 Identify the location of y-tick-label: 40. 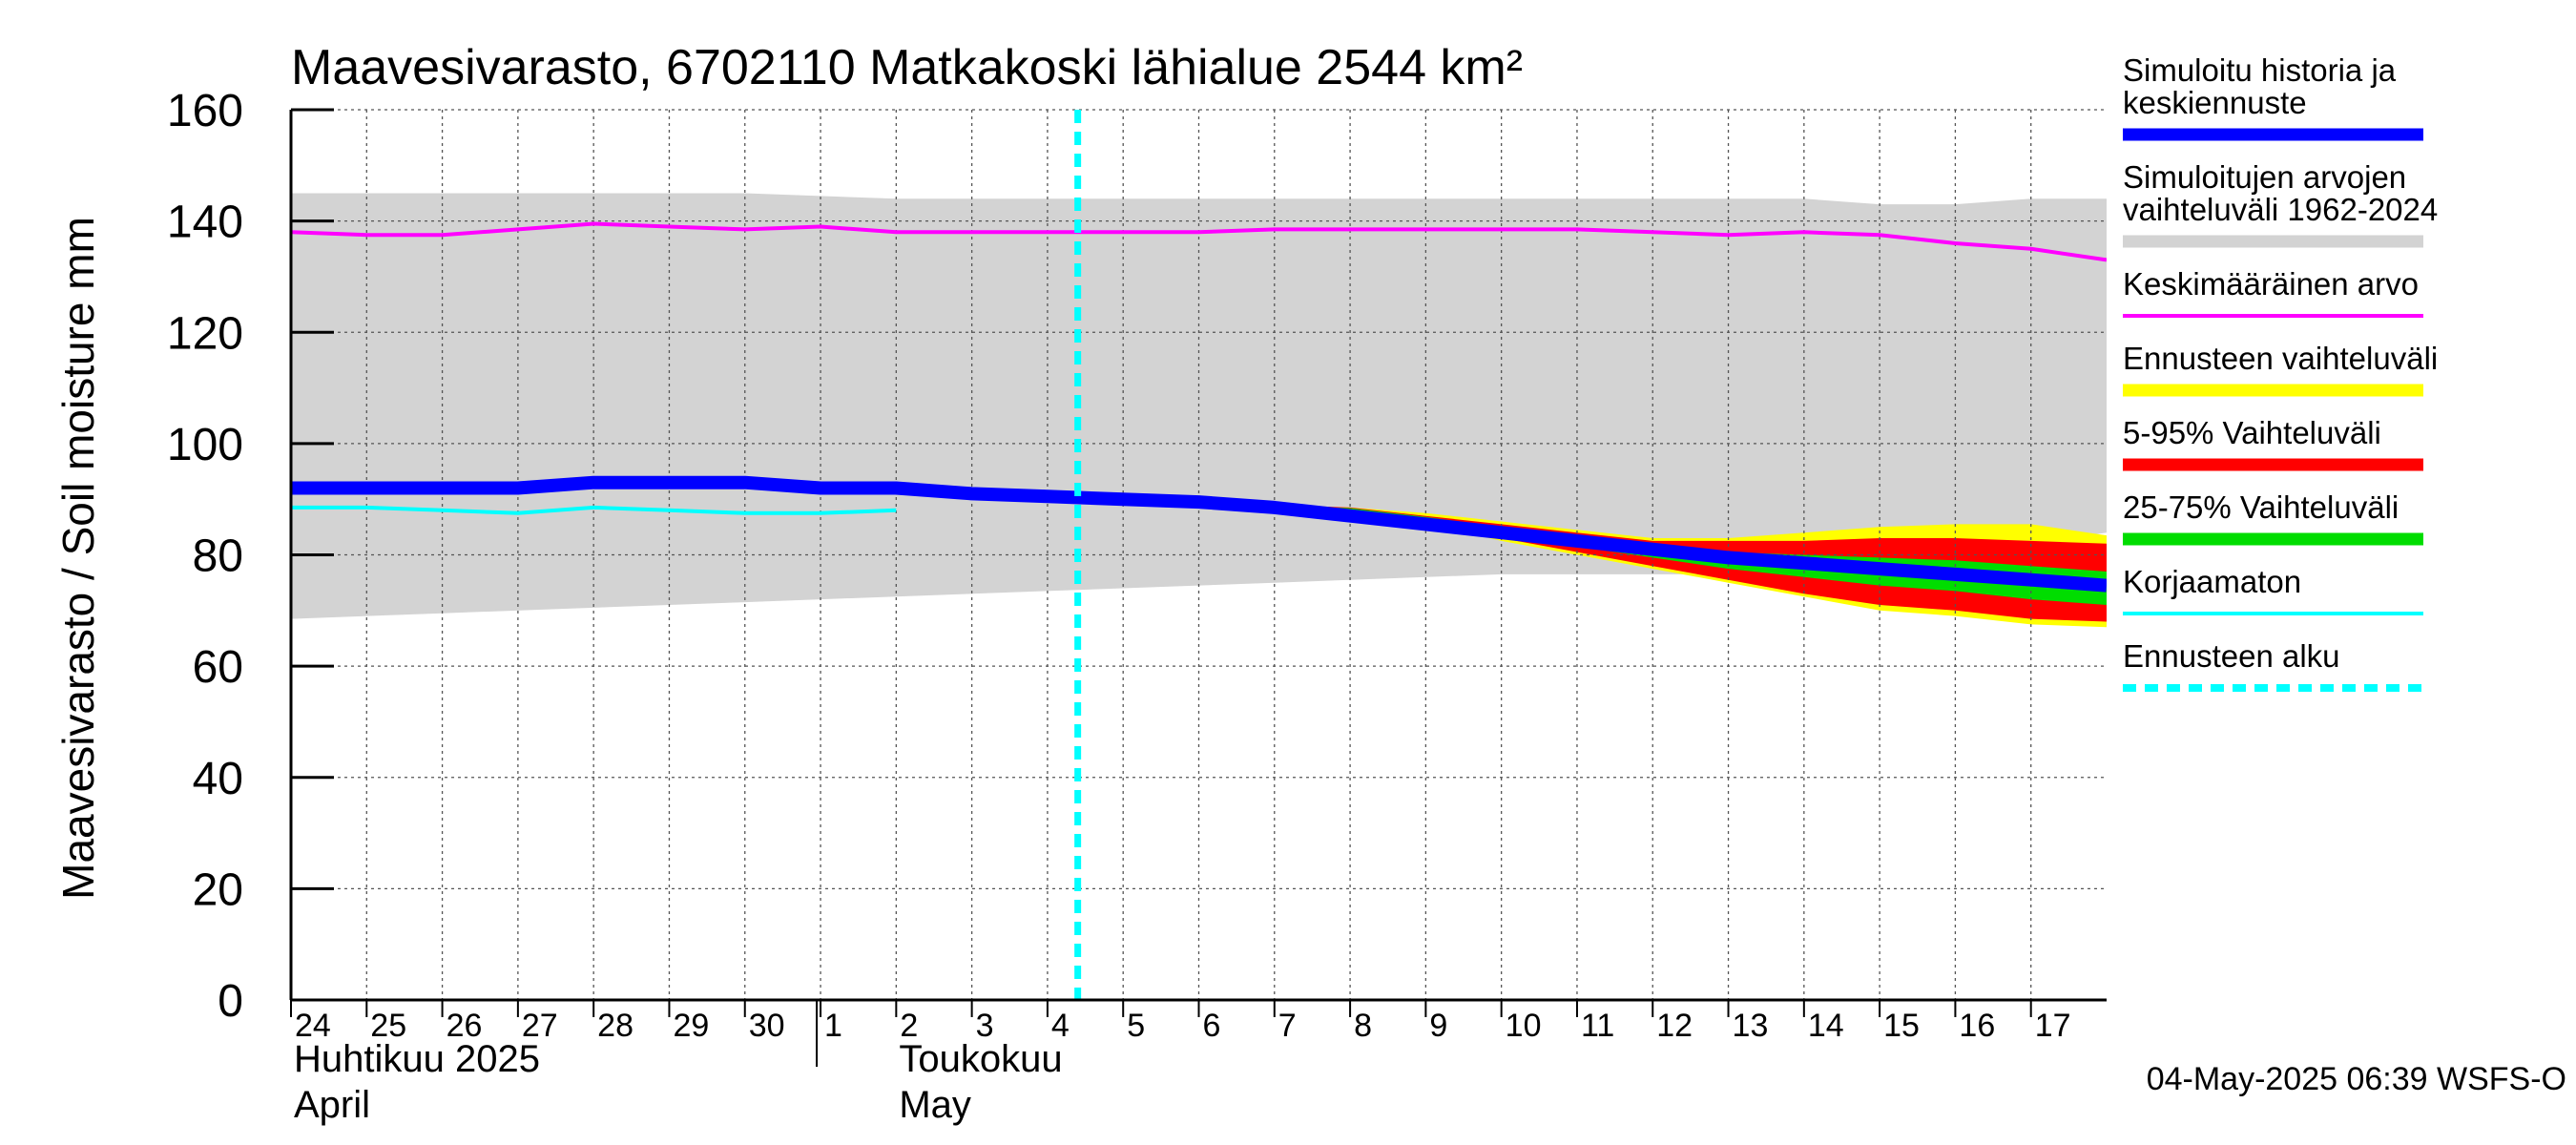
(218, 779).